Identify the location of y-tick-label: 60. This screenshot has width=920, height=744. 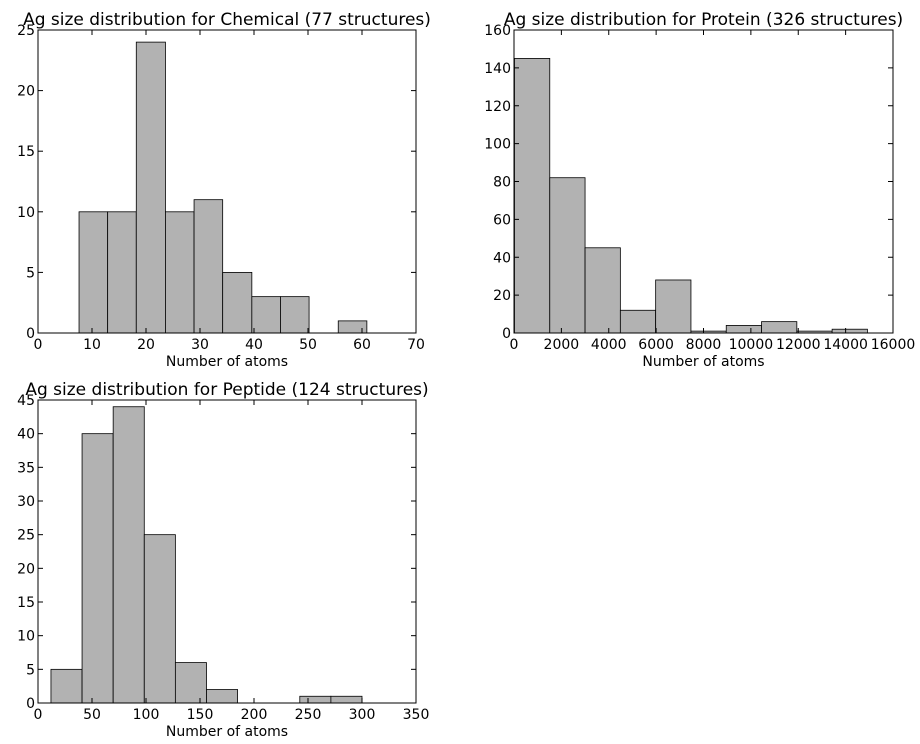
(502, 220).